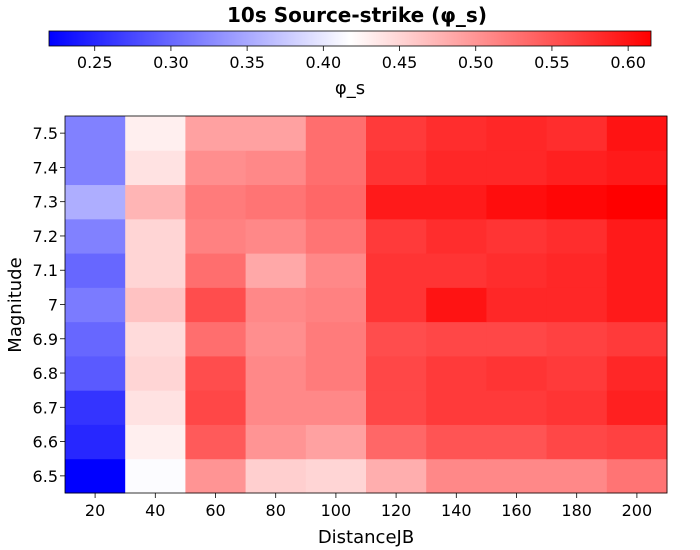 This screenshot has width=700, height=550. Describe the element at coordinates (45, 270) in the screenshot. I see `y-tick-label: 7.1` at that location.